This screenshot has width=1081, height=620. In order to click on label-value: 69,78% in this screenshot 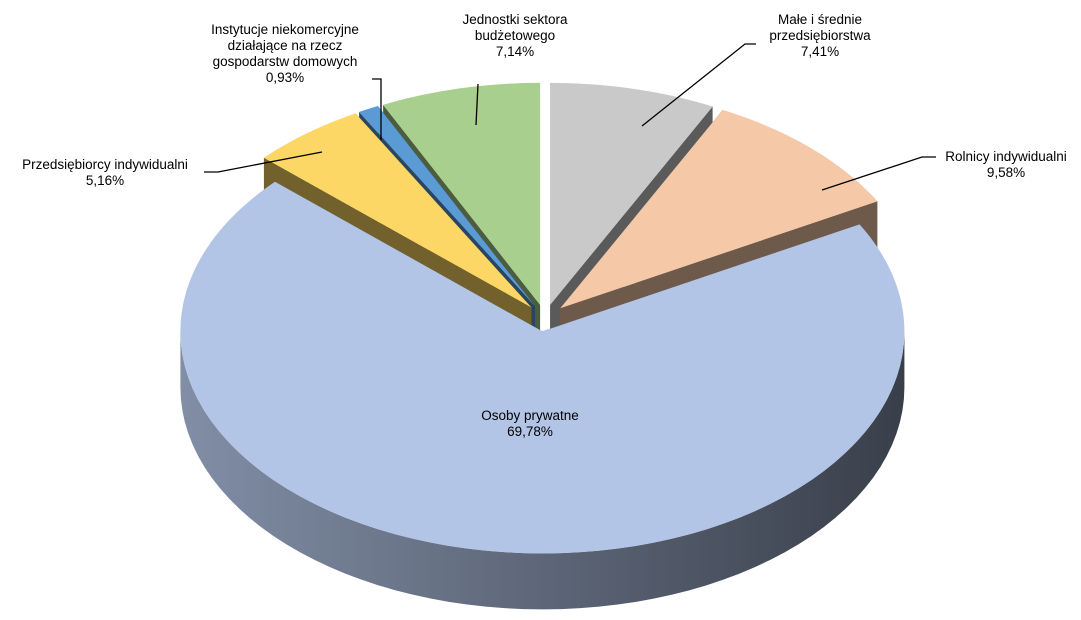, I will do `click(530, 431)`.